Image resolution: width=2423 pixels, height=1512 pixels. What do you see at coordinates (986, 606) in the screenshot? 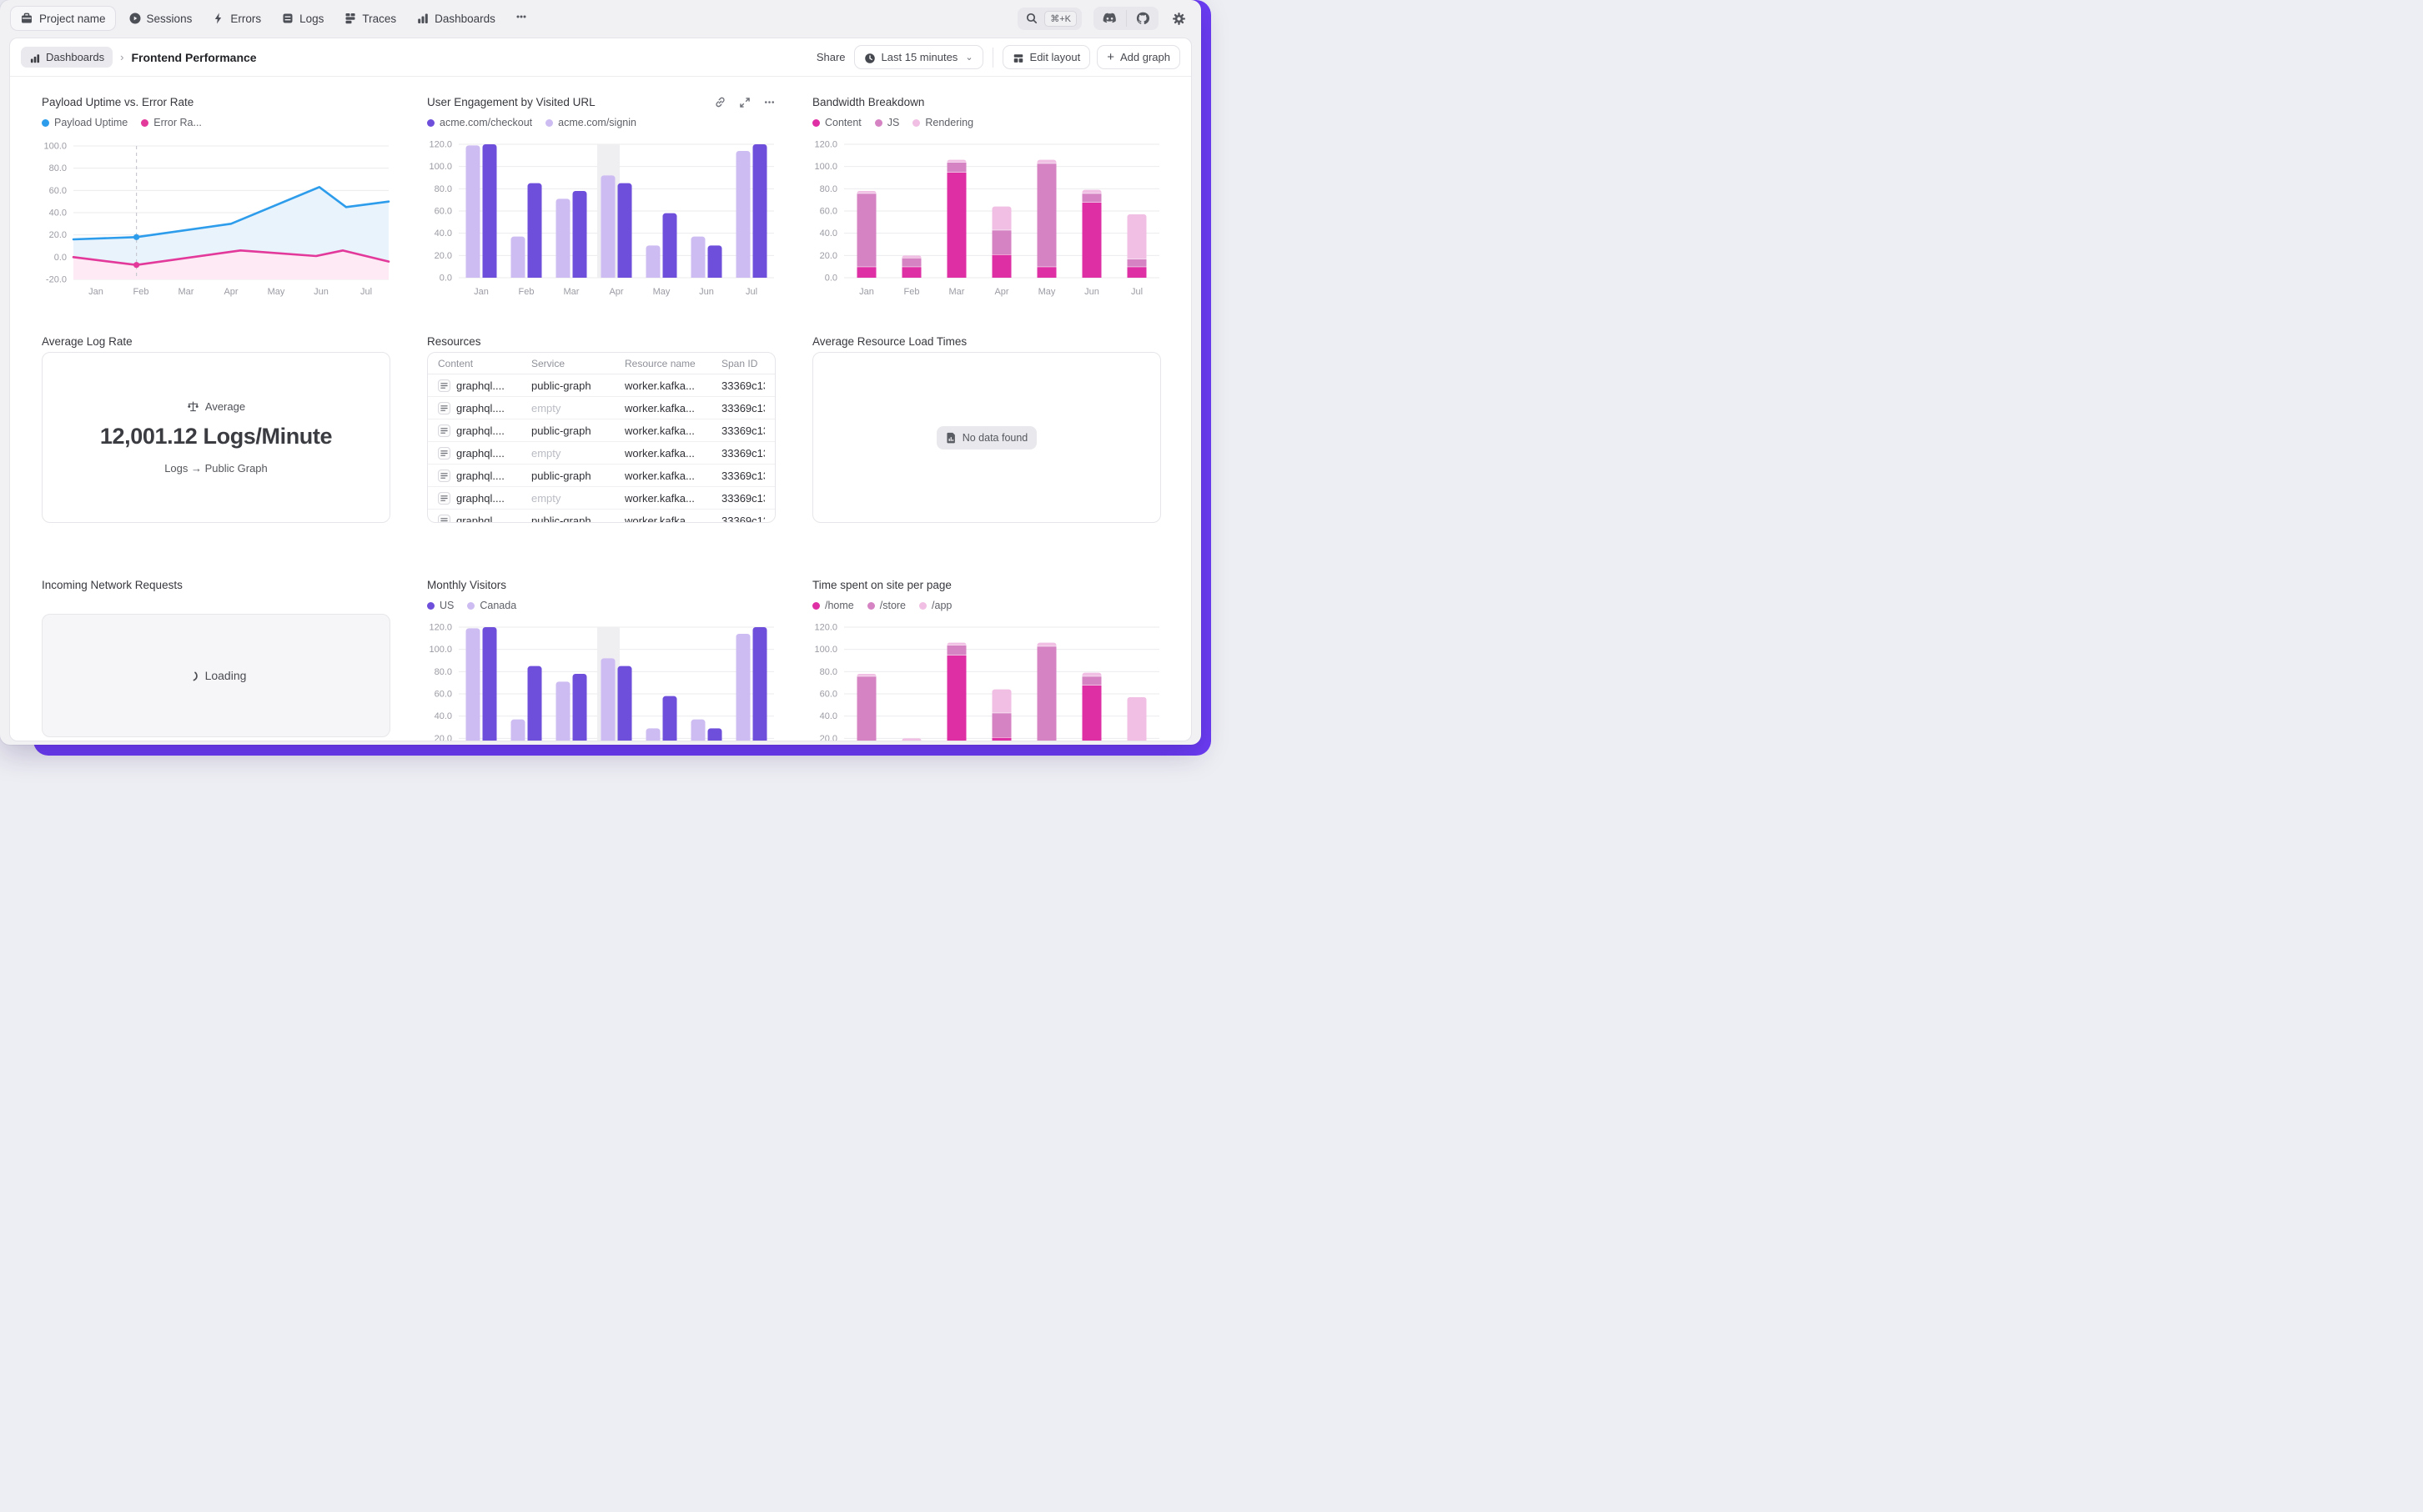
I see `chart-legend: /home/store/app` at bounding box center [986, 606].